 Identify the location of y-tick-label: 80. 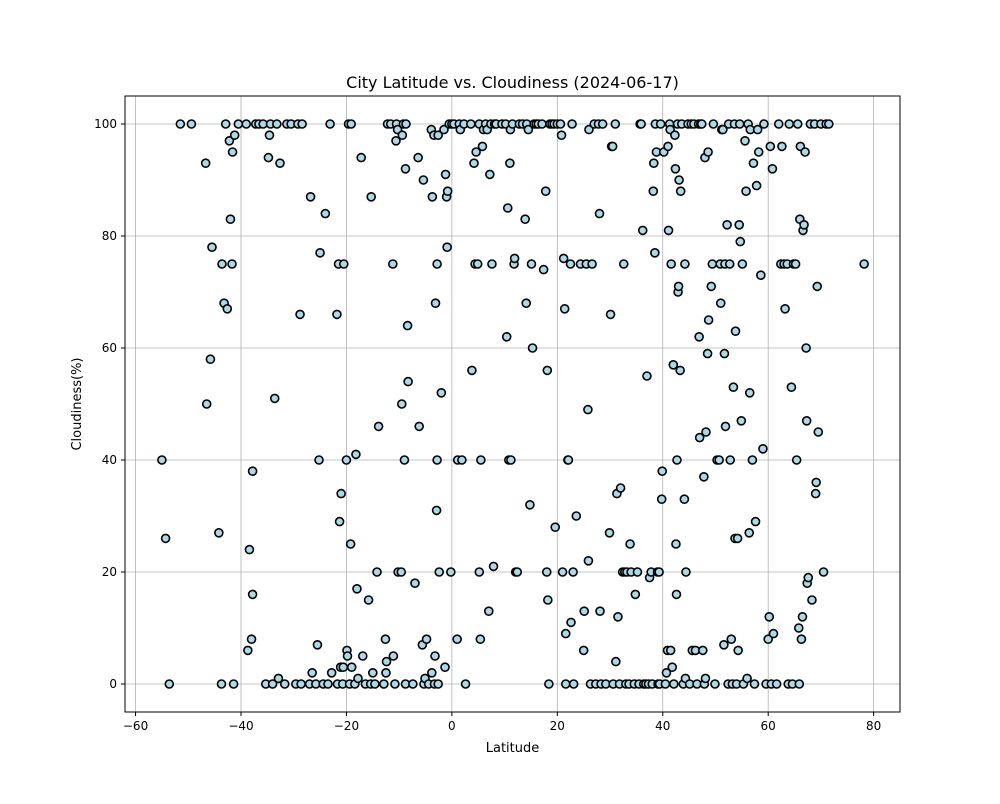
(109, 236).